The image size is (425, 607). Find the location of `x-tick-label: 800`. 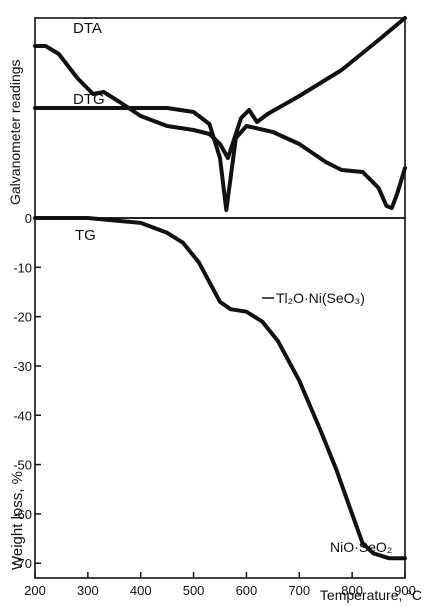

x-tick-label: 800 is located at coordinates (352, 590).